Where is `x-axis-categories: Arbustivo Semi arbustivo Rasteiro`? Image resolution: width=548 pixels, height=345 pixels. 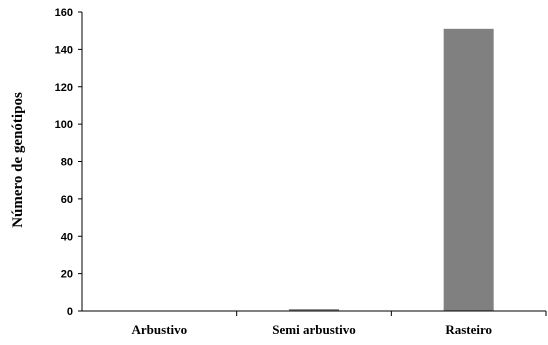
x-axis-categories: Arbustivo Semi arbustivo Rasteiro is located at coordinates (339, 324).